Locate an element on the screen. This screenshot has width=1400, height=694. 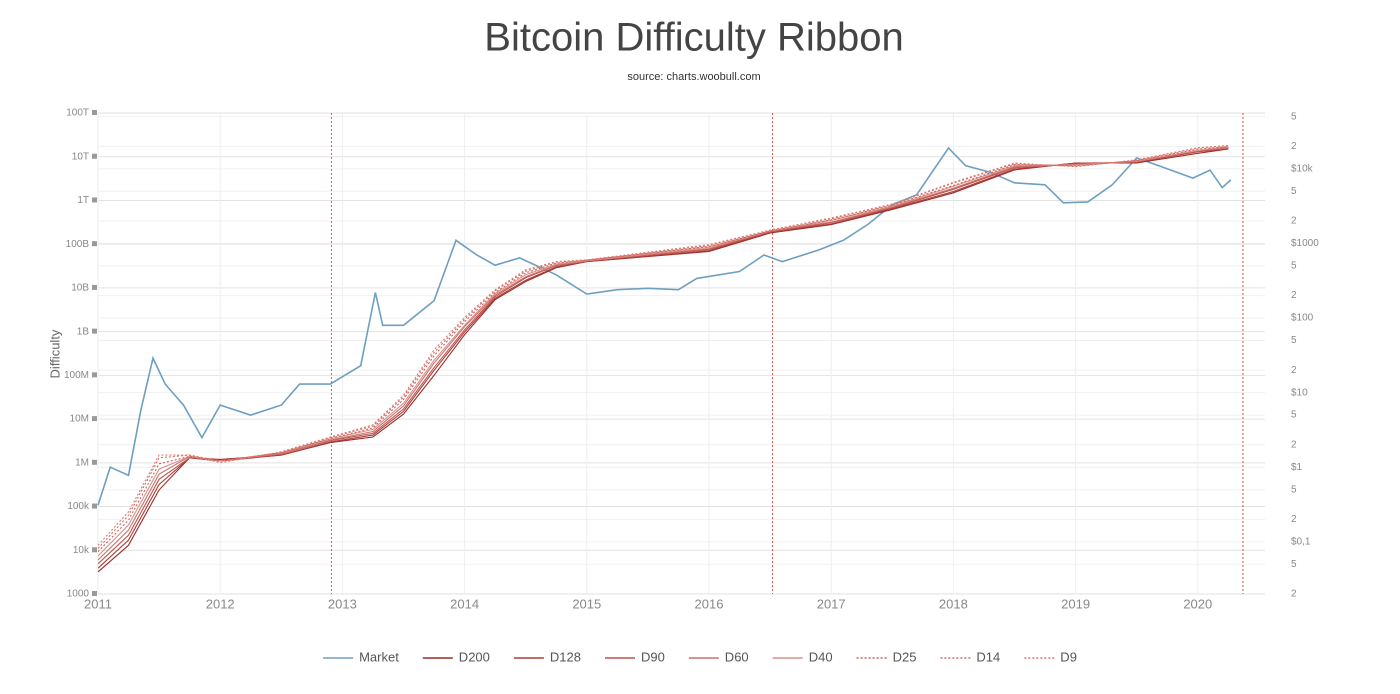
y-tick-label: 10B is located at coordinates (80, 288).